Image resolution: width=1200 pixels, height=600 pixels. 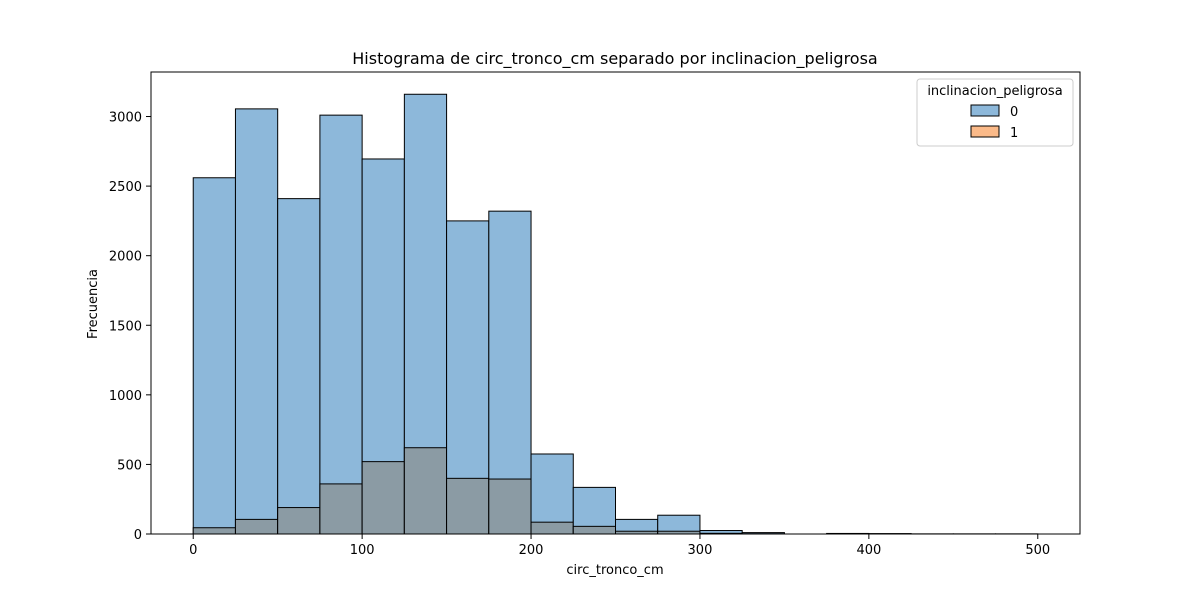 What do you see at coordinates (125, 257) in the screenshot?
I see `y-tick-label: 2000` at bounding box center [125, 257].